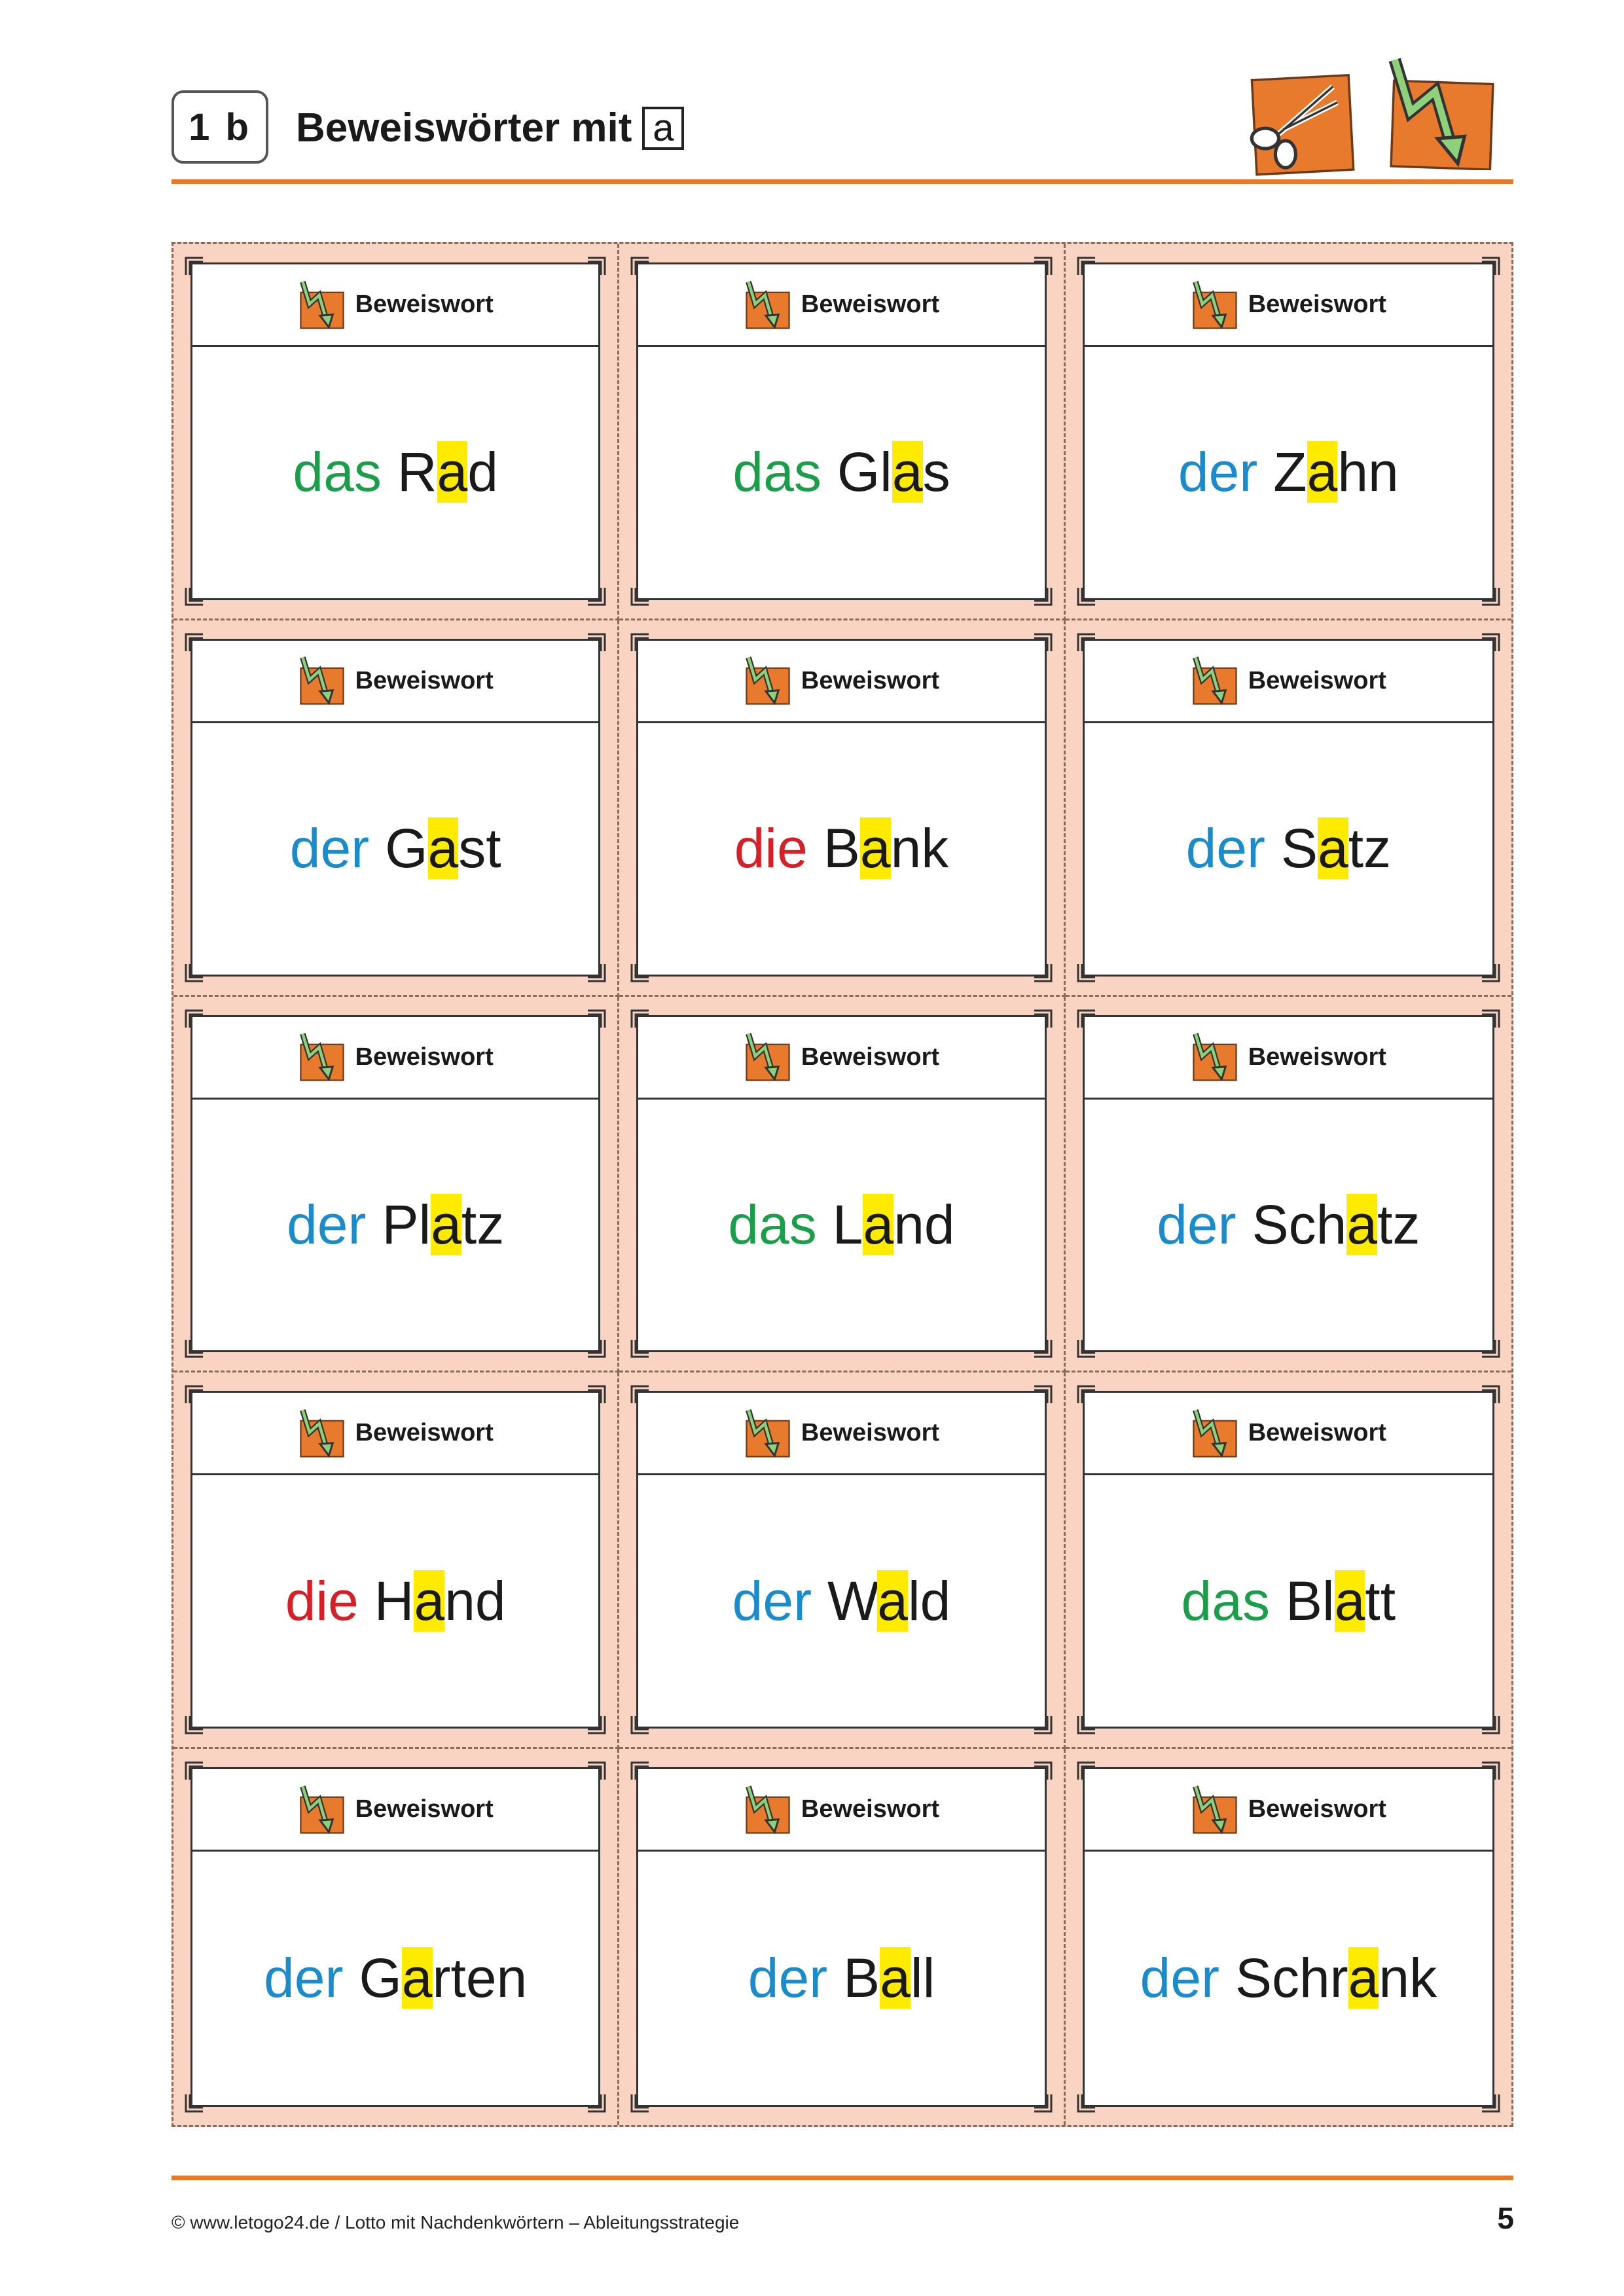  Describe the element at coordinates (841, 472) in the screenshot. I see `card-word: das Glas` at that location.